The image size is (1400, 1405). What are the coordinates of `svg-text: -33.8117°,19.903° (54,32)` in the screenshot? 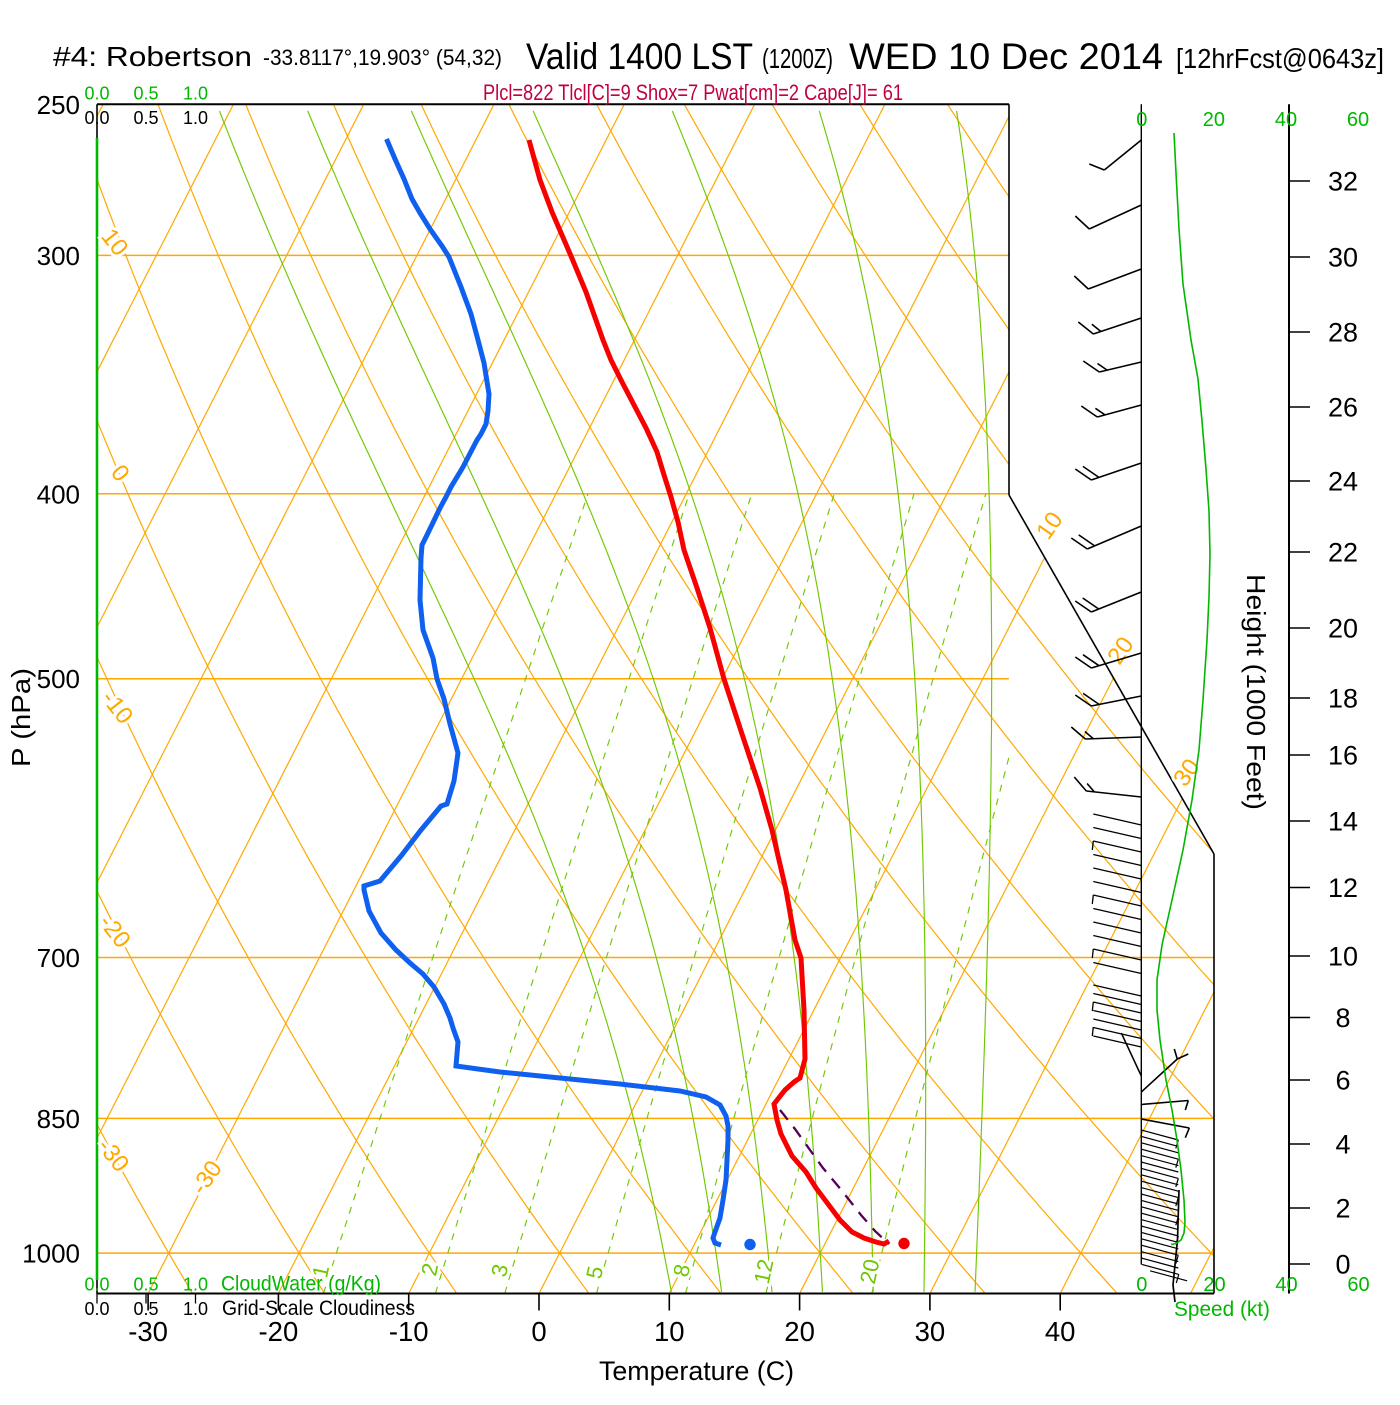 It's located at (382, 57).